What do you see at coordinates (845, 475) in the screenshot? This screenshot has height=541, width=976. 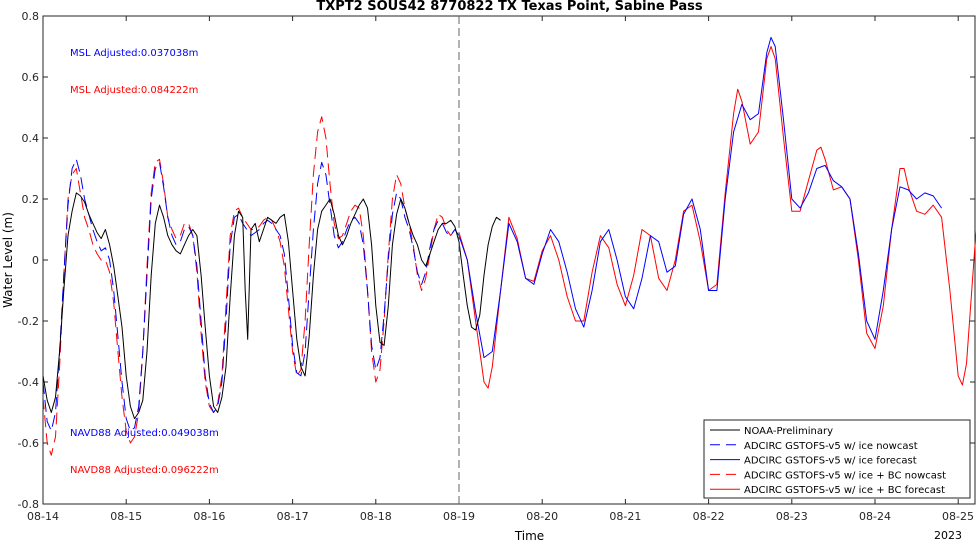 I see `legend-label-4: ADCIRC GSTOFS-v5 w/ ice + BC nowcast` at bounding box center [845, 475].